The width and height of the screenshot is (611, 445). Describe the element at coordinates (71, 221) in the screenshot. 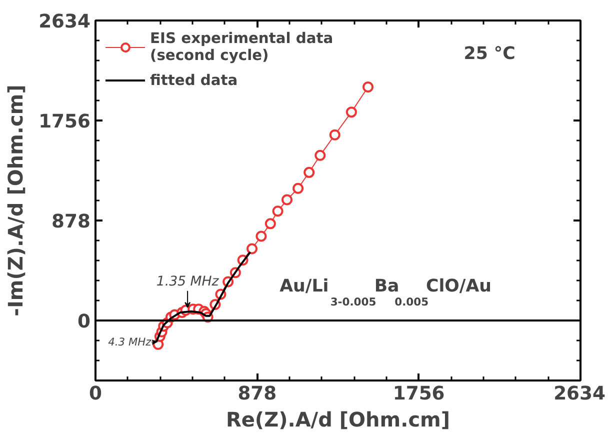

I see `y-tick-label: 878` at that location.